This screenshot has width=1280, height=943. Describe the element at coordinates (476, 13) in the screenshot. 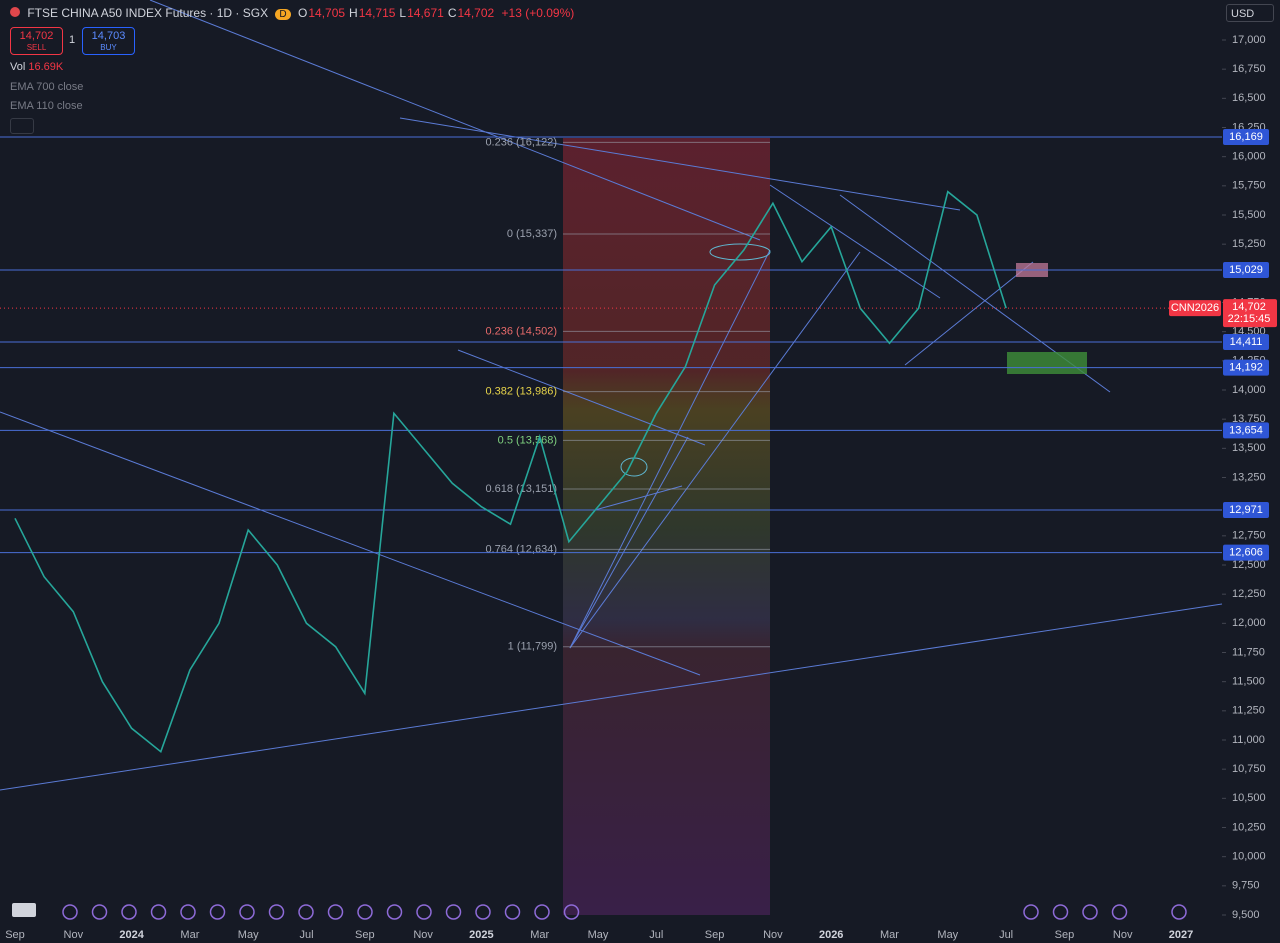

I see `ohlc-value: 14,702` at that location.